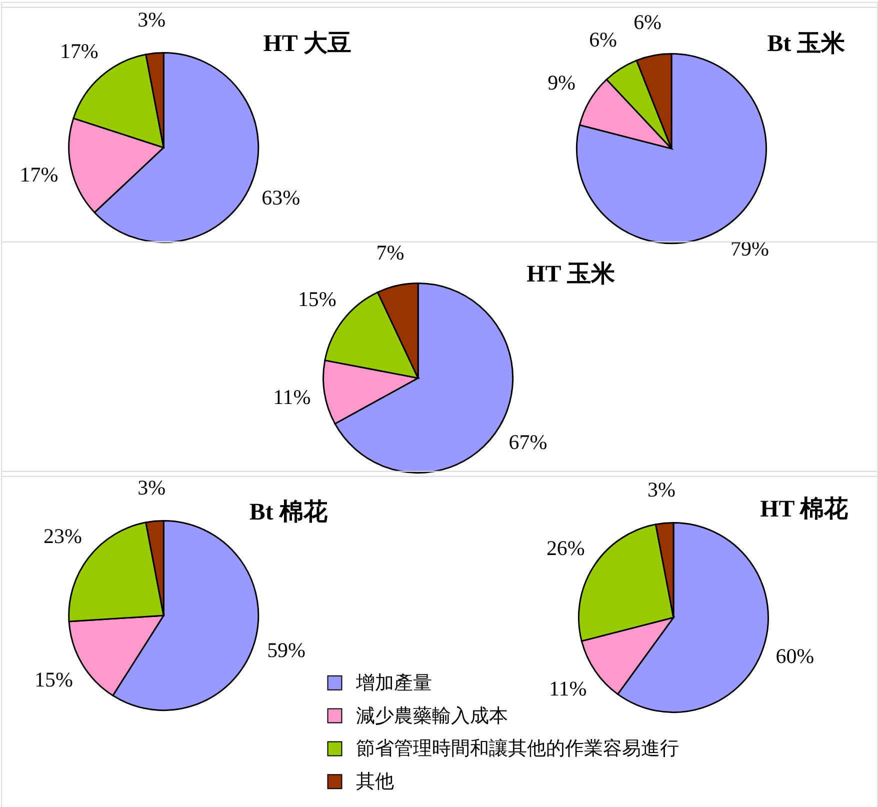 The image size is (878, 807). Describe the element at coordinates (375, 781) in the screenshot. I see `legend-label: 其他` at that location.